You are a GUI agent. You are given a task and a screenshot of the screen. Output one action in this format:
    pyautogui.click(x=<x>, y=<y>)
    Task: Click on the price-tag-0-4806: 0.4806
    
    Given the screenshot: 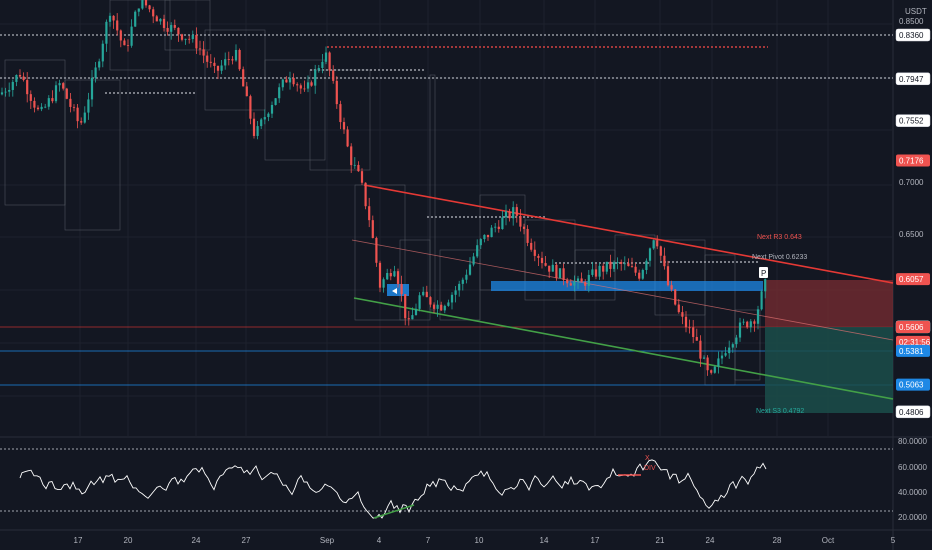 What is the action you would take?
    pyautogui.click(x=913, y=412)
    